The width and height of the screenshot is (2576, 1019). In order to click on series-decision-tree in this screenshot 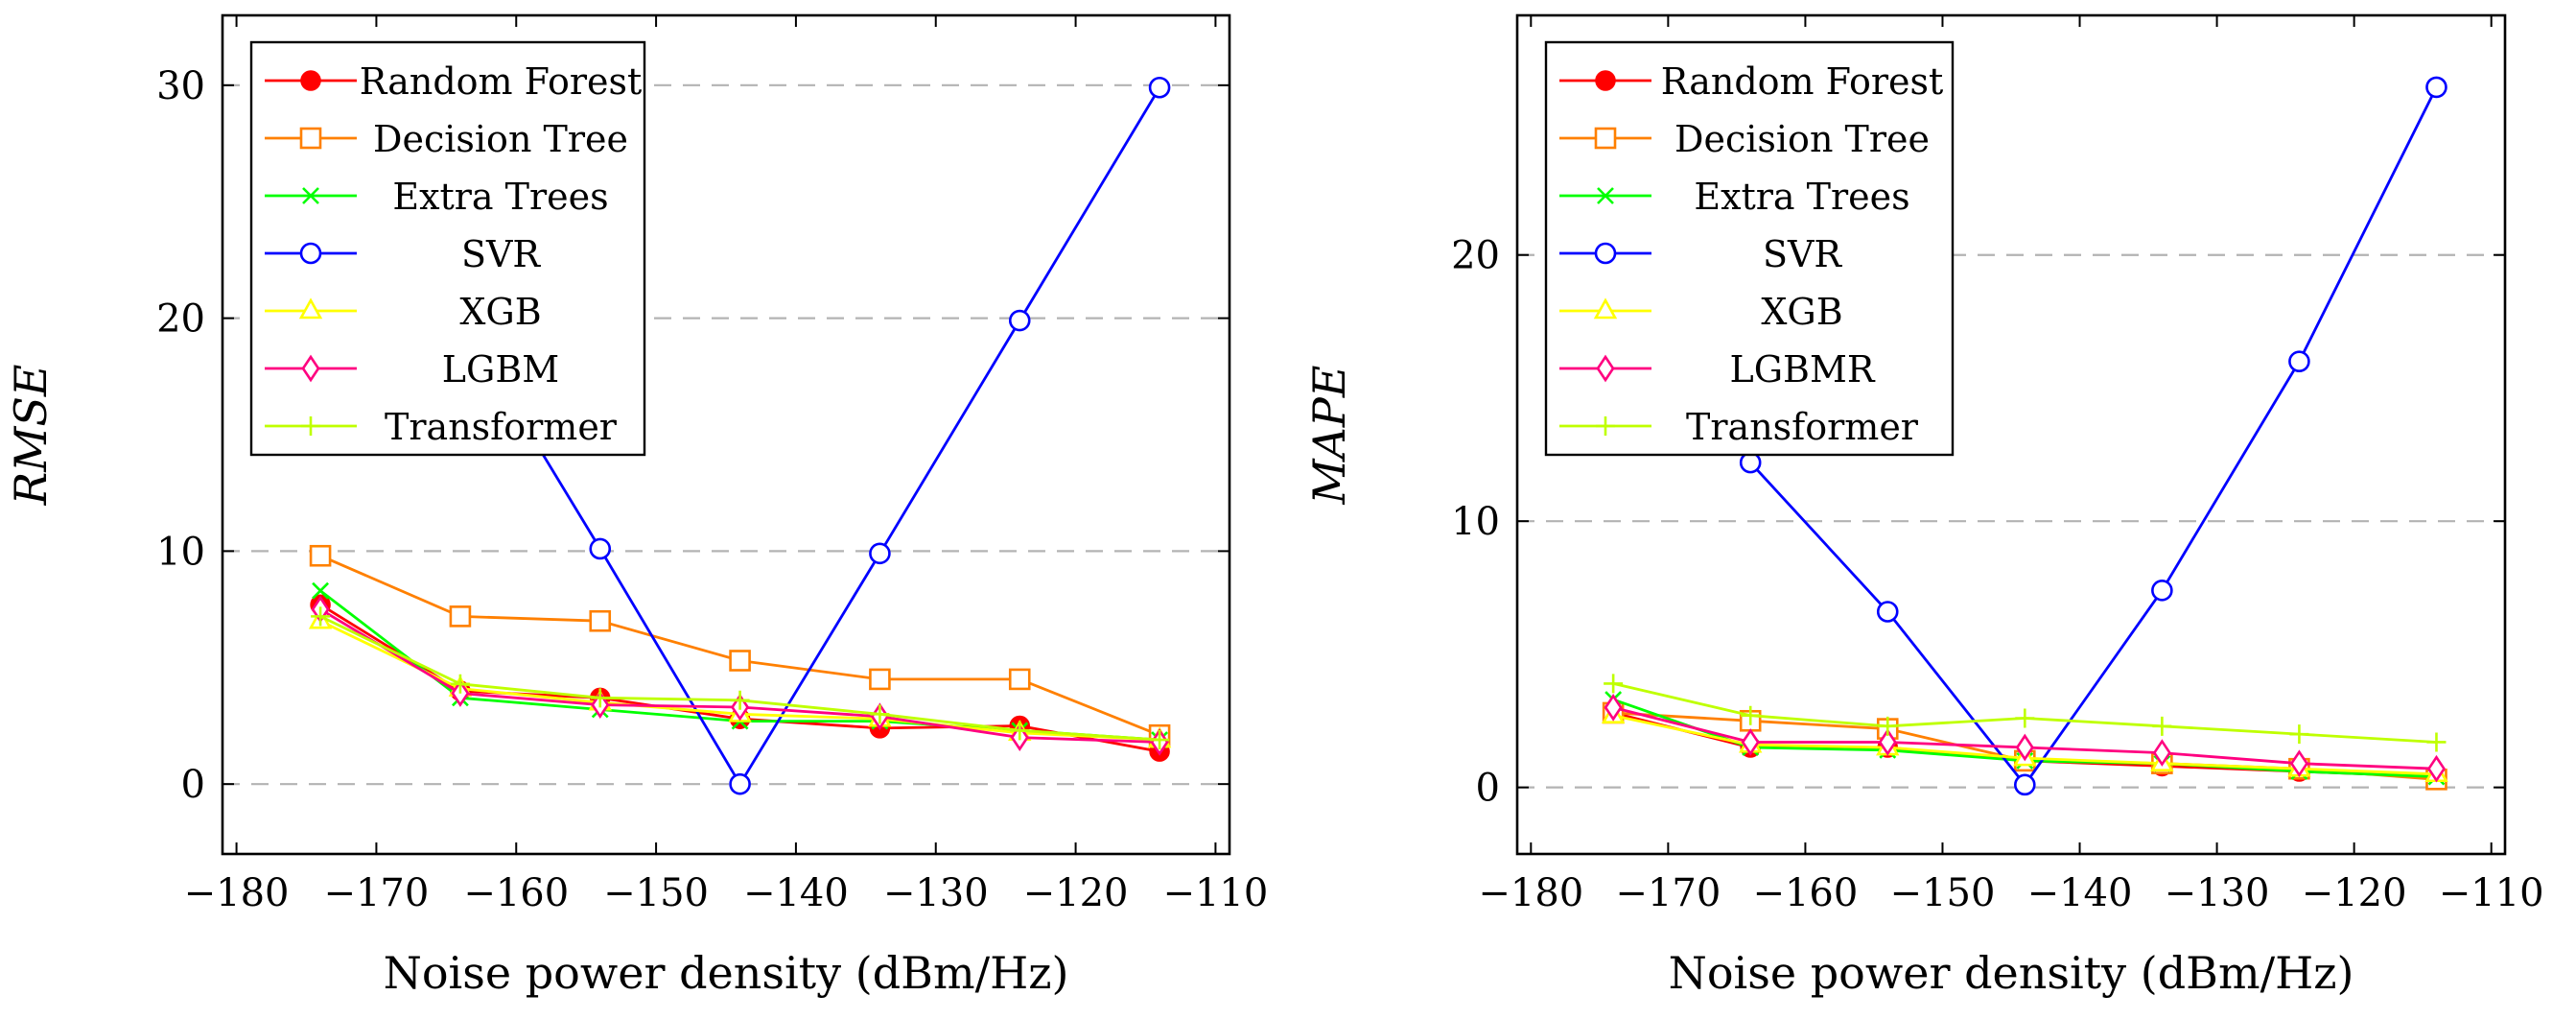, I will do `click(740, 645)`.